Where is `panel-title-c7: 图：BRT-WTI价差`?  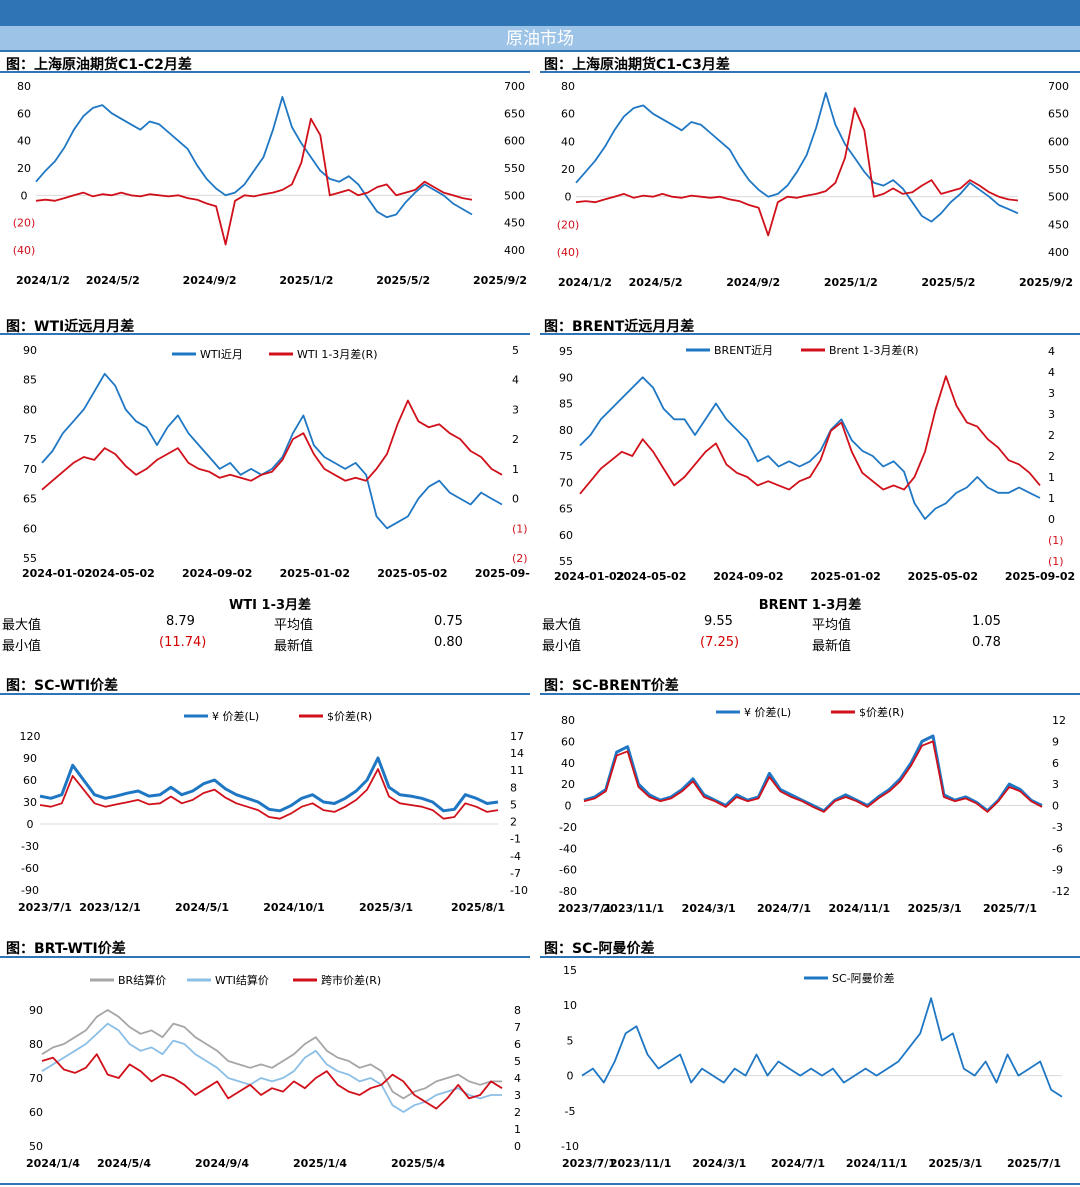 panel-title-c7: 图：BRT-WTI价差 is located at coordinates (66, 949).